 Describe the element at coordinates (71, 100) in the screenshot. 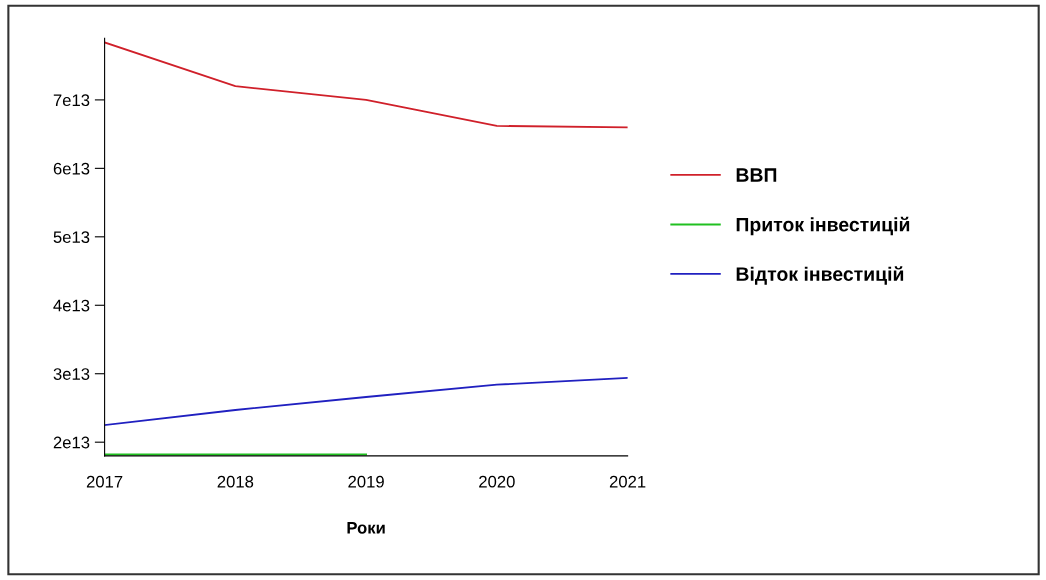

I see `y-tick-label: 7e13` at that location.